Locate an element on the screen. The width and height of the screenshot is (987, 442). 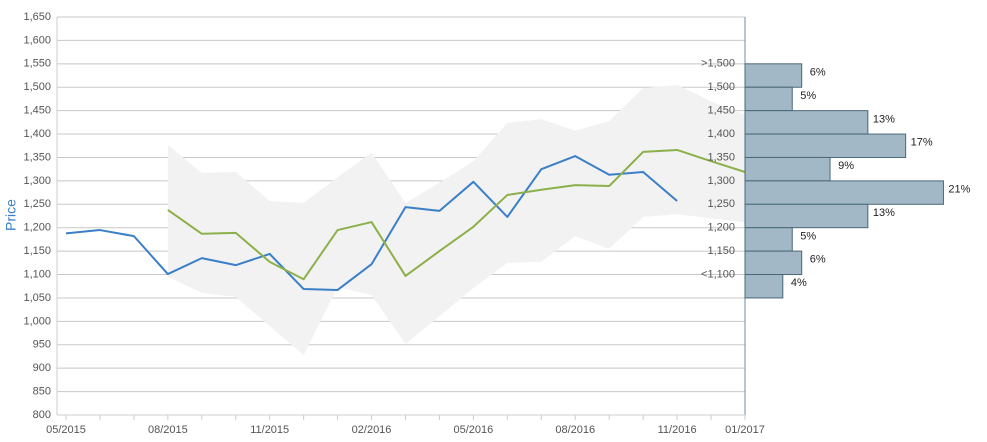
y-tick-label: 850 is located at coordinates (42, 391).